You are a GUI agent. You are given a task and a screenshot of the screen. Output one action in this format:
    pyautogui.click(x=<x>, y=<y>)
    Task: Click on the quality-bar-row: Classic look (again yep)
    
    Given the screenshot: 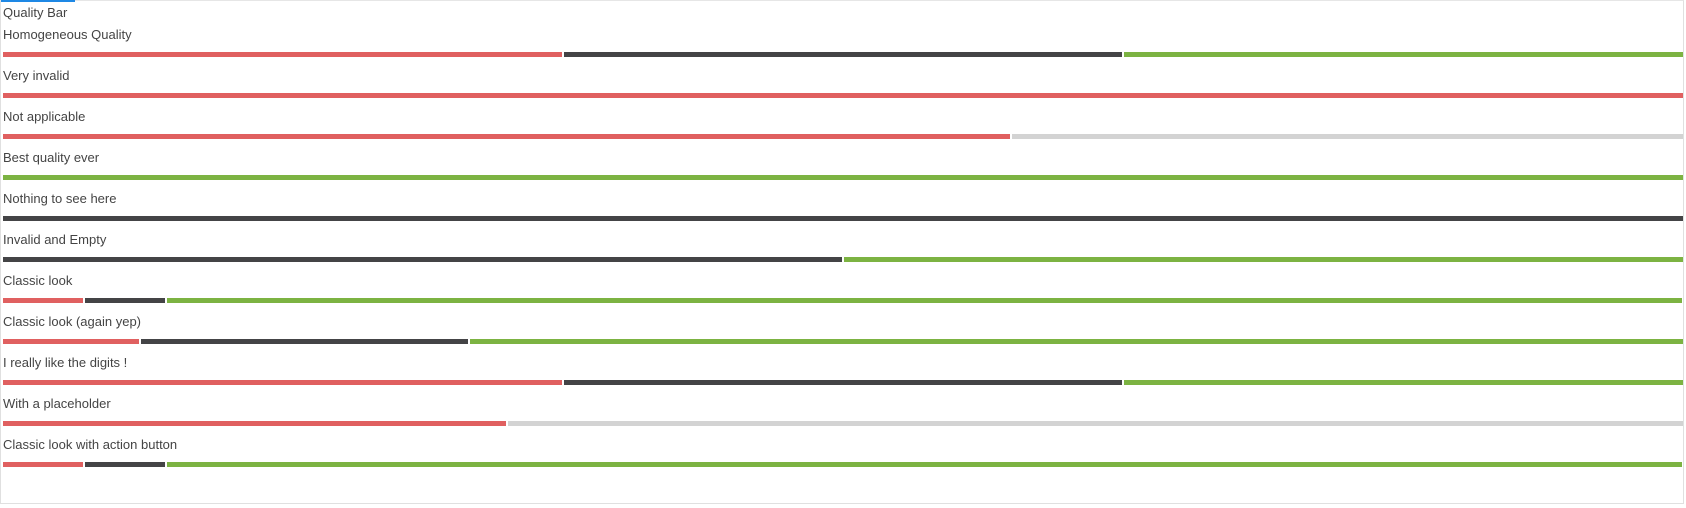 What is the action you would take?
    pyautogui.click(x=843, y=332)
    